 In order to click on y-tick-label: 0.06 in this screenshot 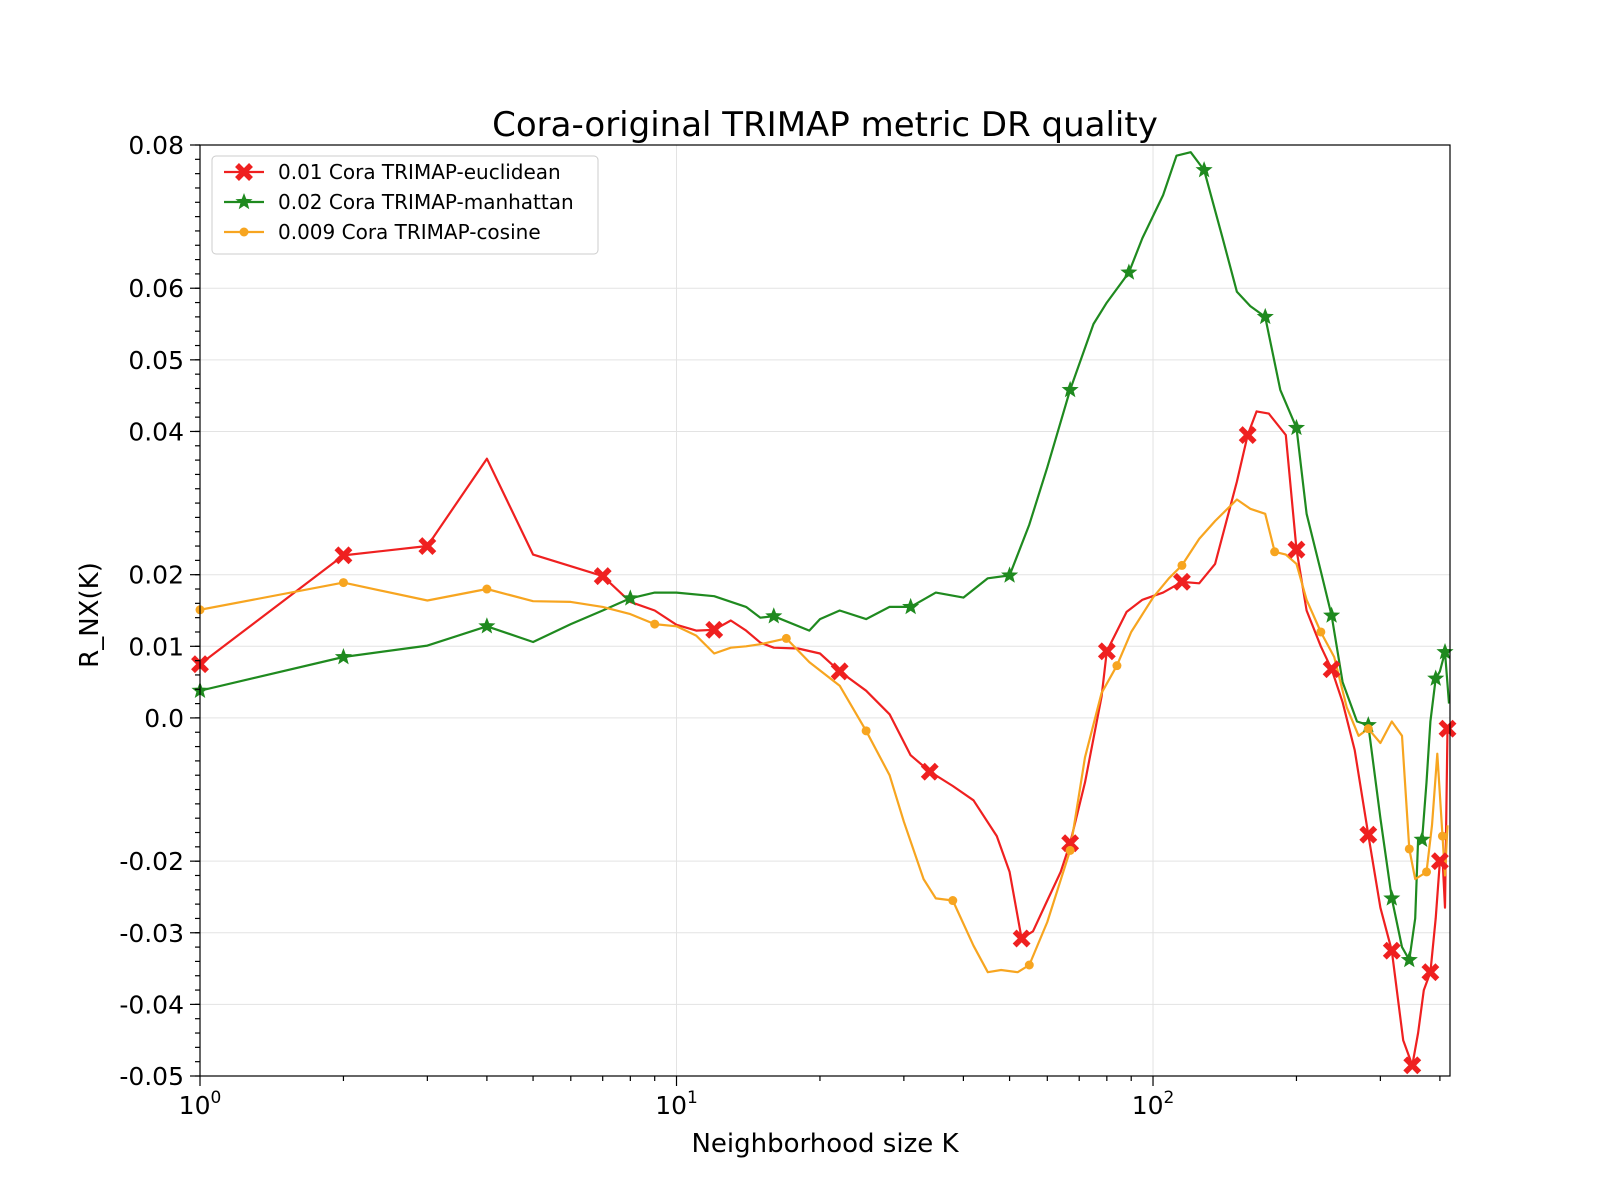, I will do `click(156, 288)`.